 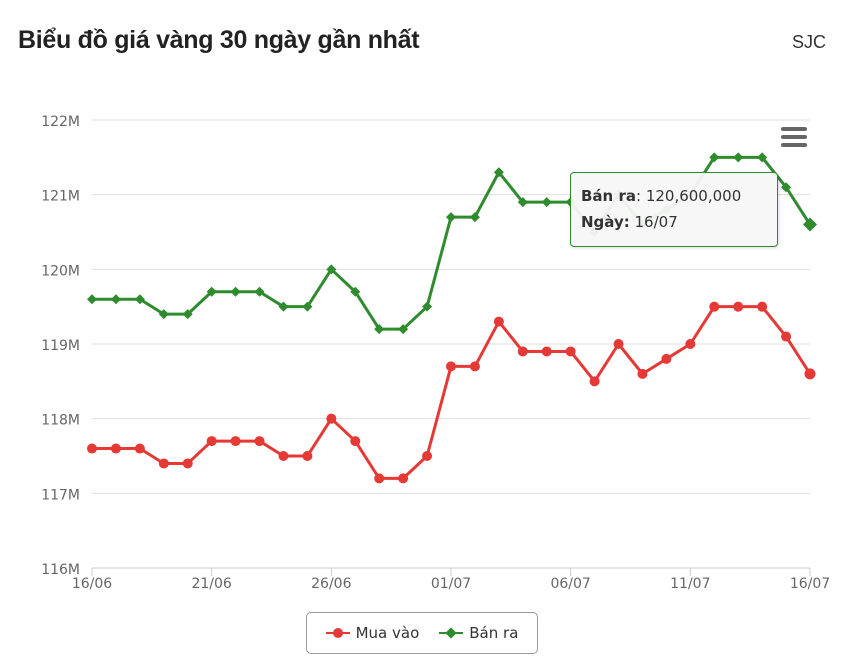 What do you see at coordinates (60, 570) in the screenshot?
I see `y-tick-label: 116M` at bounding box center [60, 570].